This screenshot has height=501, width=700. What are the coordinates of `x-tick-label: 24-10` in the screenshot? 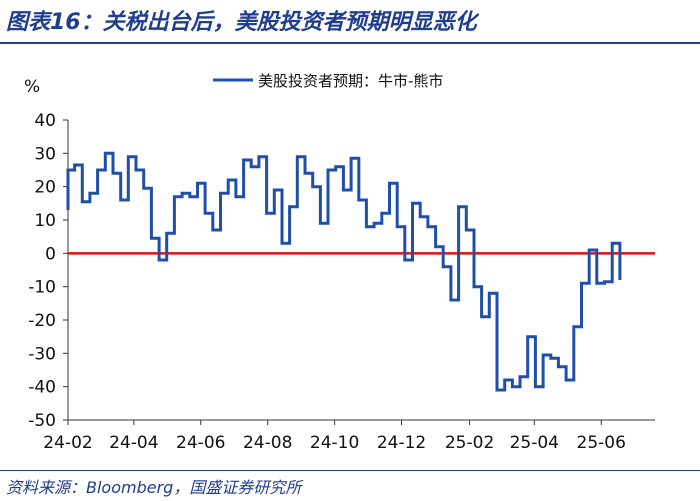 It's located at (334, 443).